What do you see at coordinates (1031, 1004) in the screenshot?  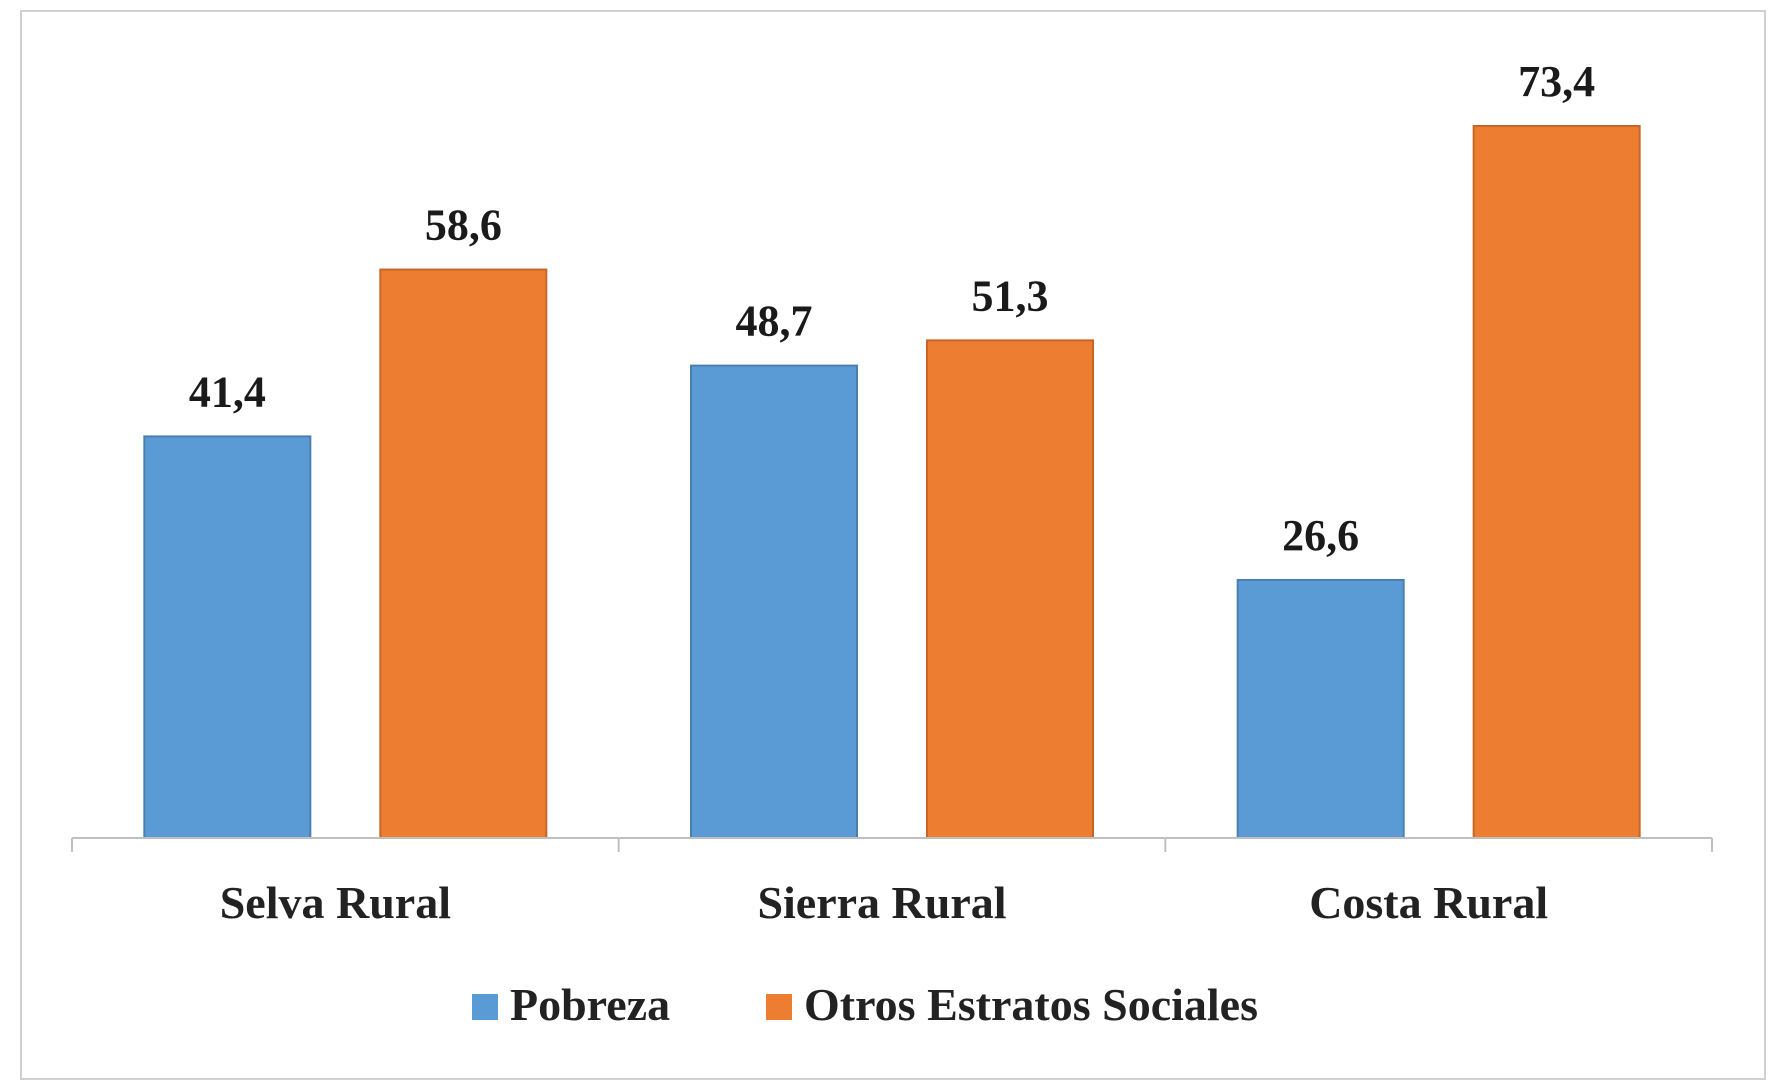 I see `legend-label-otros: Otros Estratos Sociales` at bounding box center [1031, 1004].